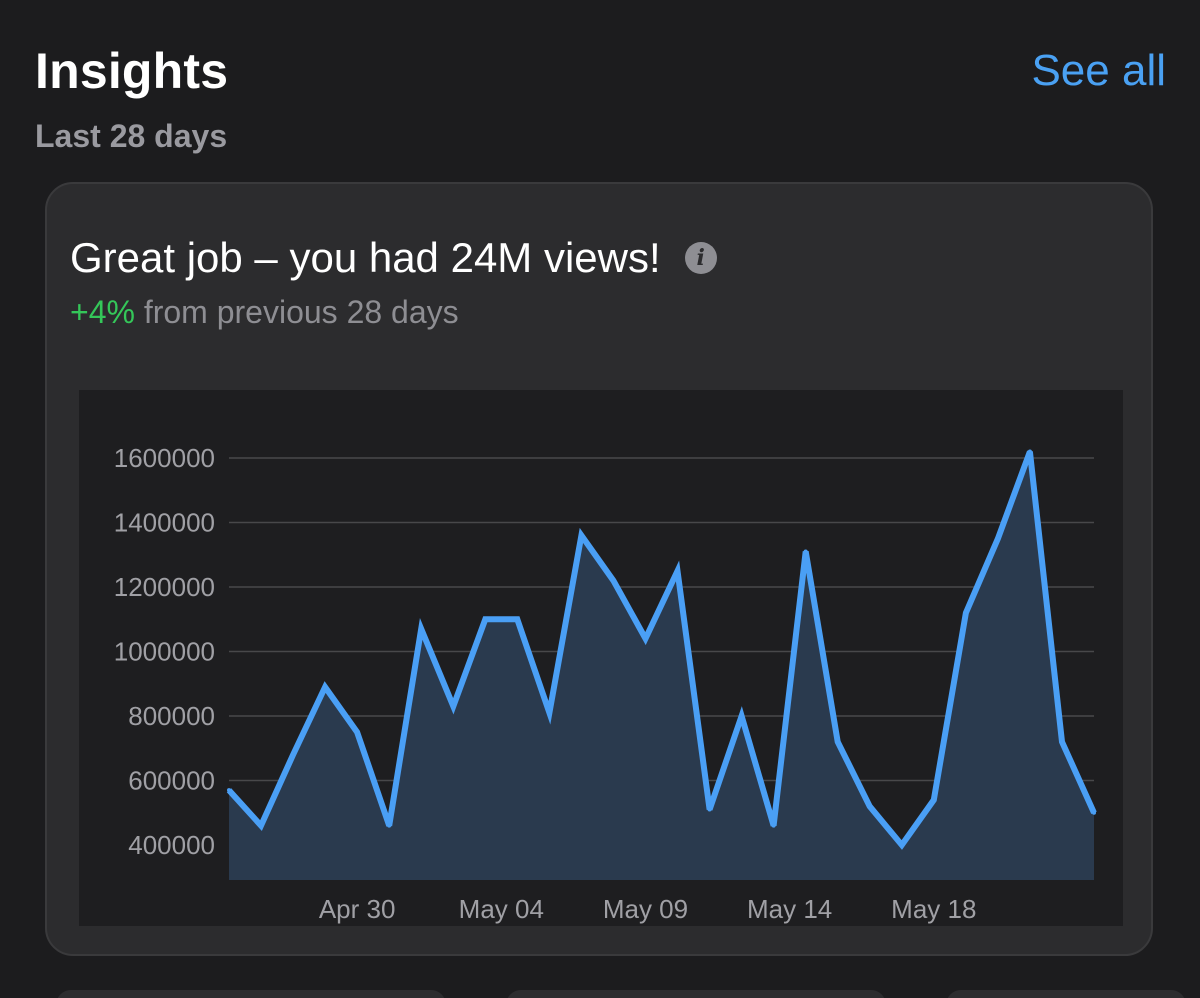 The image size is (1200, 998). I want to click on y-tick-label: 1600000, so click(164, 458).